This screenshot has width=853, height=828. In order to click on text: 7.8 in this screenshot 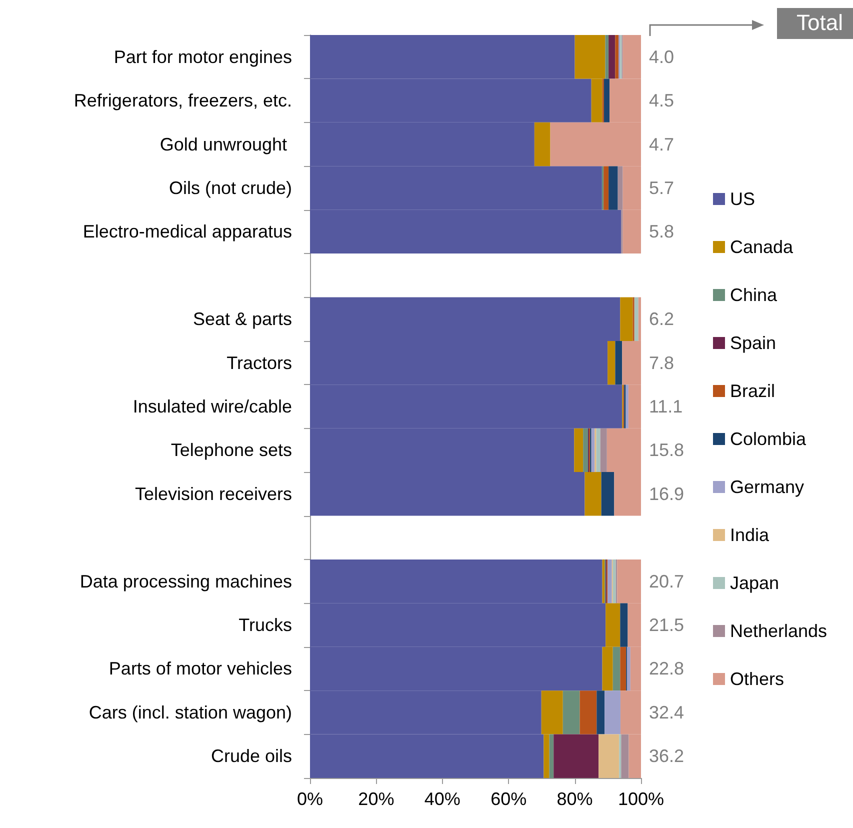, I will do `click(661, 362)`.